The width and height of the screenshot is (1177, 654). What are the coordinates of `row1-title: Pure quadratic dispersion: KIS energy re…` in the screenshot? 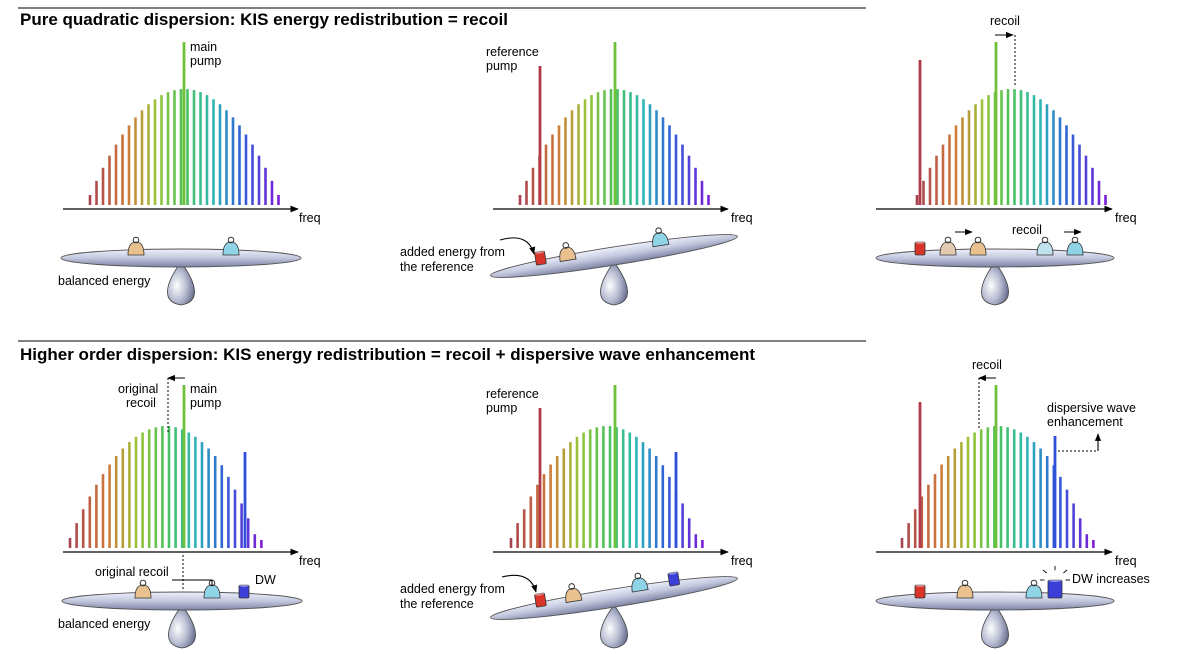 It's located at (264, 19).